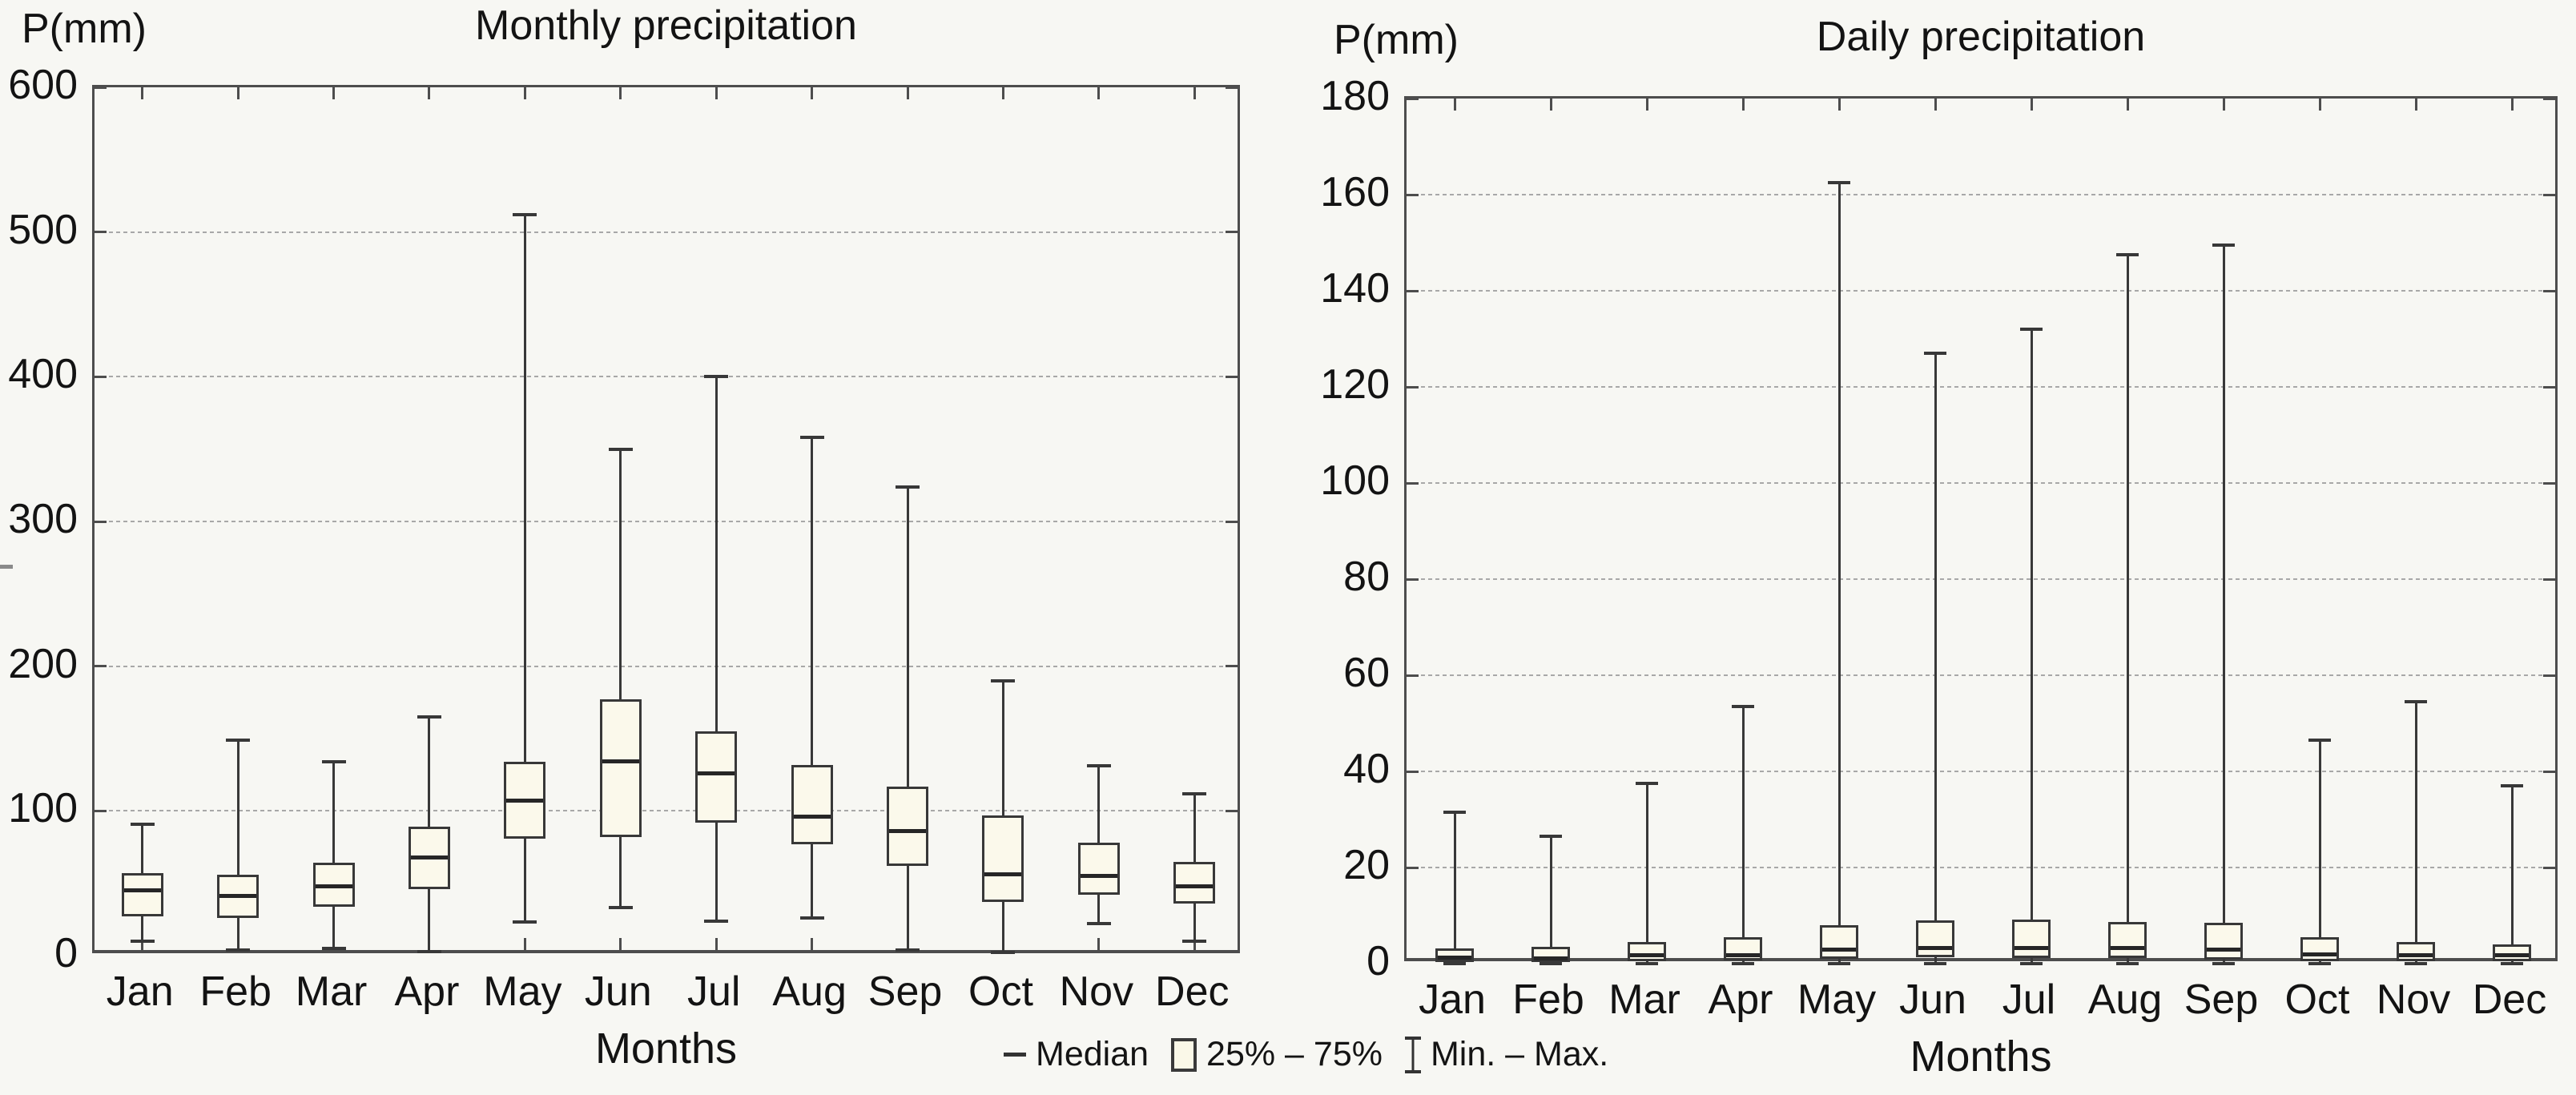 The height and width of the screenshot is (1095, 2576). What do you see at coordinates (7, 567) in the screenshot?
I see `left-margin-artifact` at bounding box center [7, 567].